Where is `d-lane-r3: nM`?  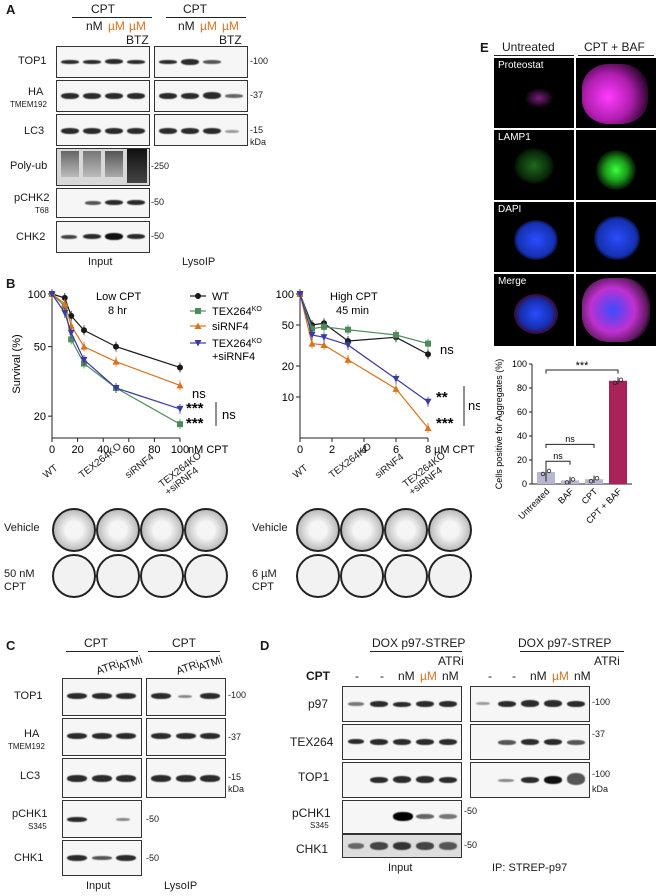
d-lane-r3: nM is located at coordinates (538, 676).